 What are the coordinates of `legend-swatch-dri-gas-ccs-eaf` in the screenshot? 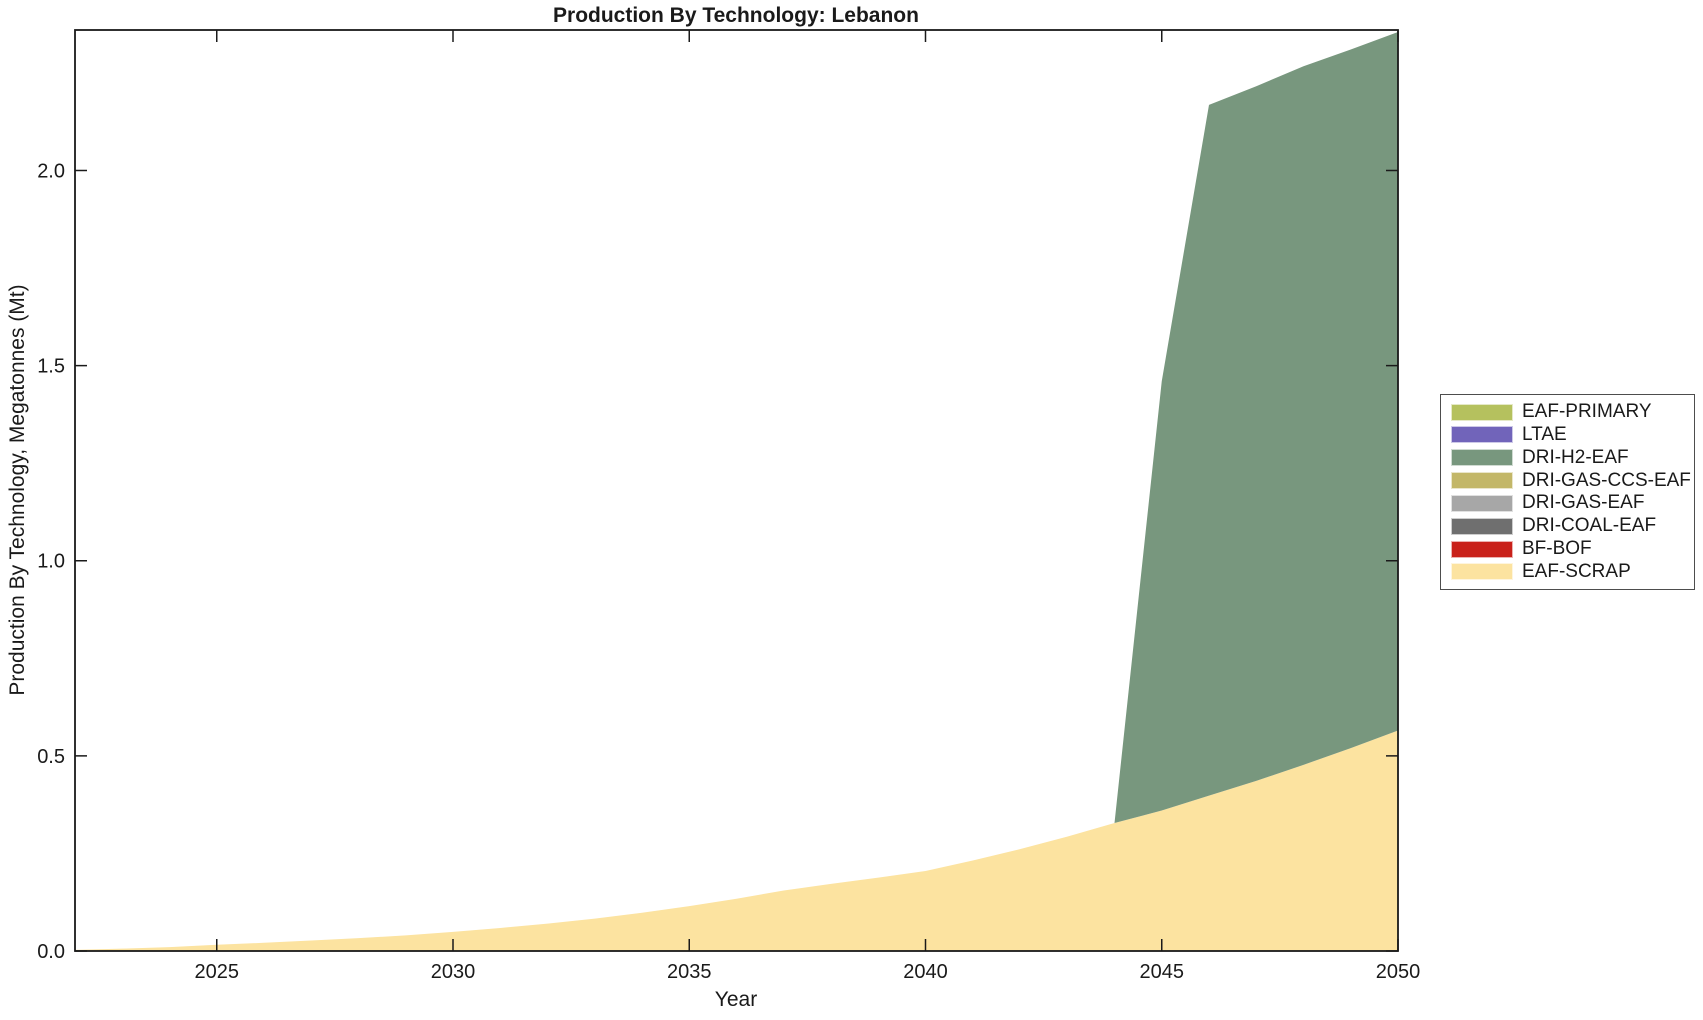 It's located at (1482, 481).